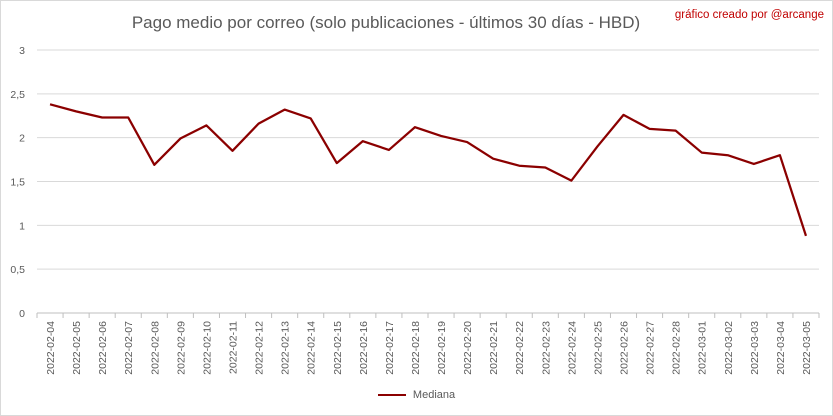 This screenshot has width=833, height=416. What do you see at coordinates (181, 348) in the screenshot?
I see `x-tick-label: 2022-02-09` at bounding box center [181, 348].